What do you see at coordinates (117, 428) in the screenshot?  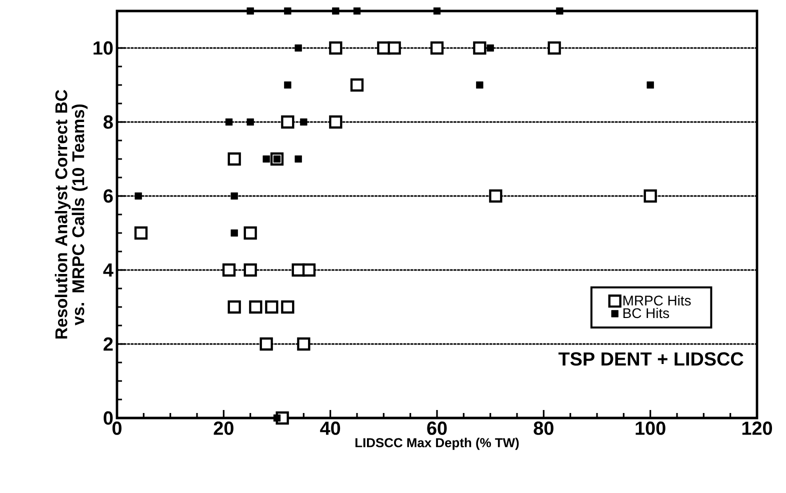 I see `x-tick-label: 0` at bounding box center [117, 428].